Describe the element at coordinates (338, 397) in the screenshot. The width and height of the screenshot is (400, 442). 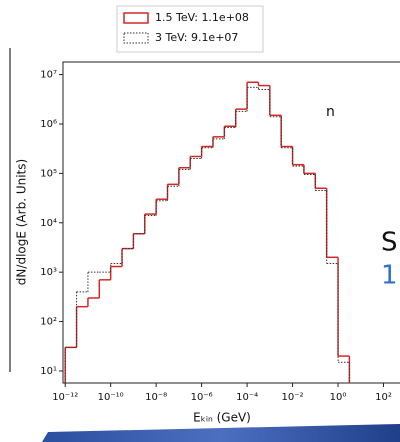
I see `x-tick-label: 10⁰` at that location.